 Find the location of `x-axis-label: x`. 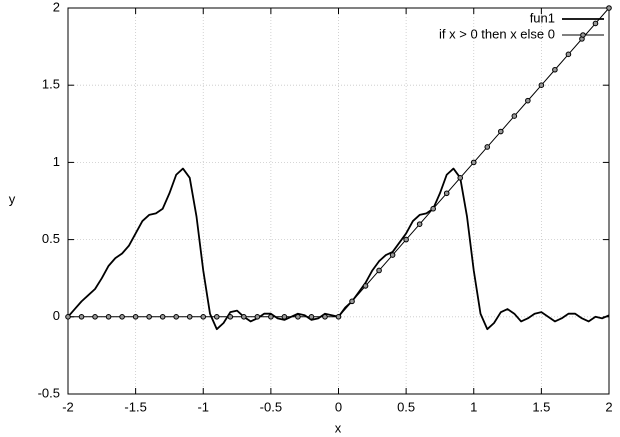

x-axis-label: x is located at coordinates (338, 427).